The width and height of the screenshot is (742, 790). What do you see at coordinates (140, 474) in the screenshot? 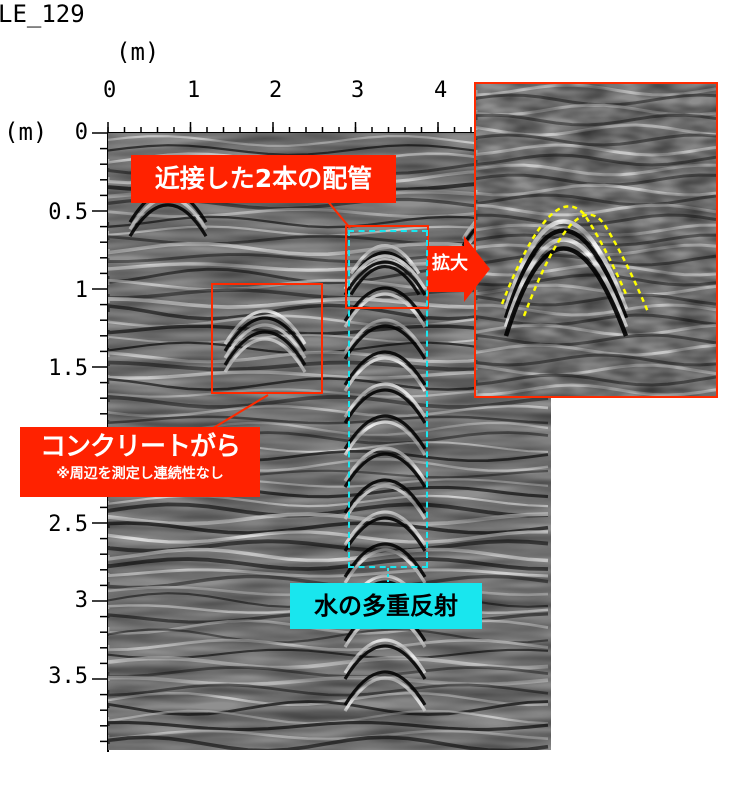
I see `rubble-callout-note: ※周辺を測定し連続性なし` at bounding box center [140, 474].